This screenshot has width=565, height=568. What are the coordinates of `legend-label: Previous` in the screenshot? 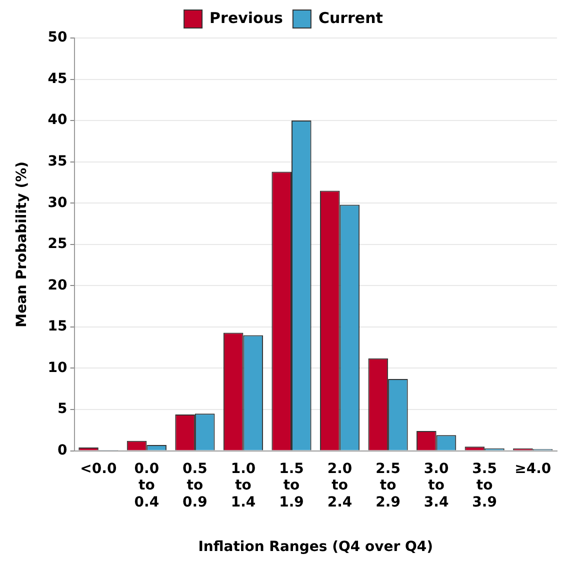 It's located at (247, 17).